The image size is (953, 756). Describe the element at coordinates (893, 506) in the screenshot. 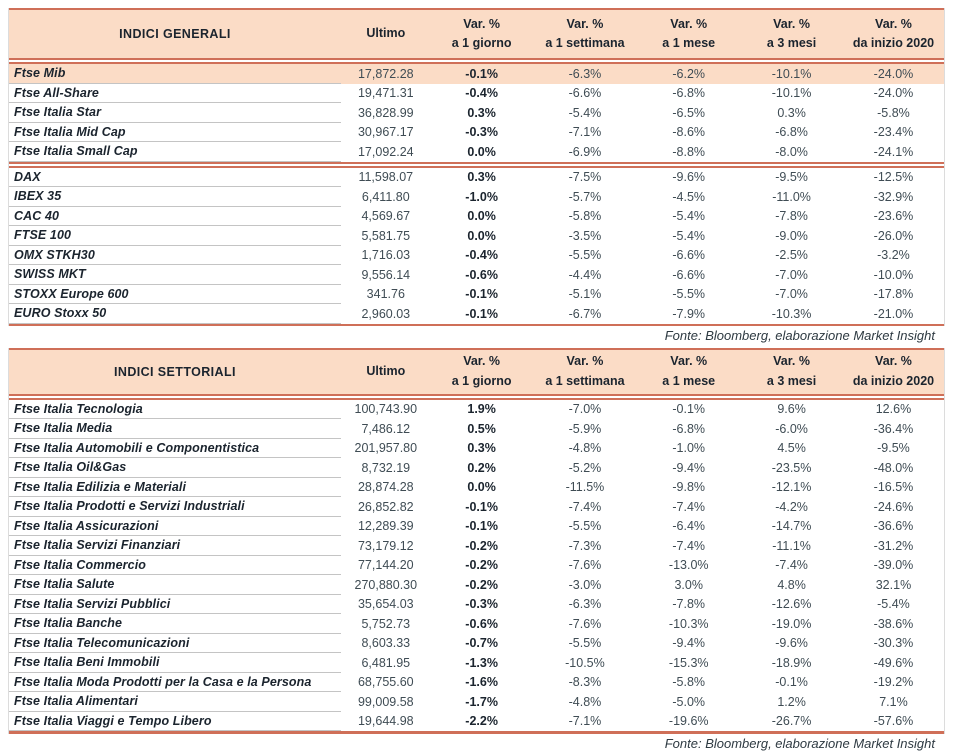

I see `var-value: -24.6%` at that location.